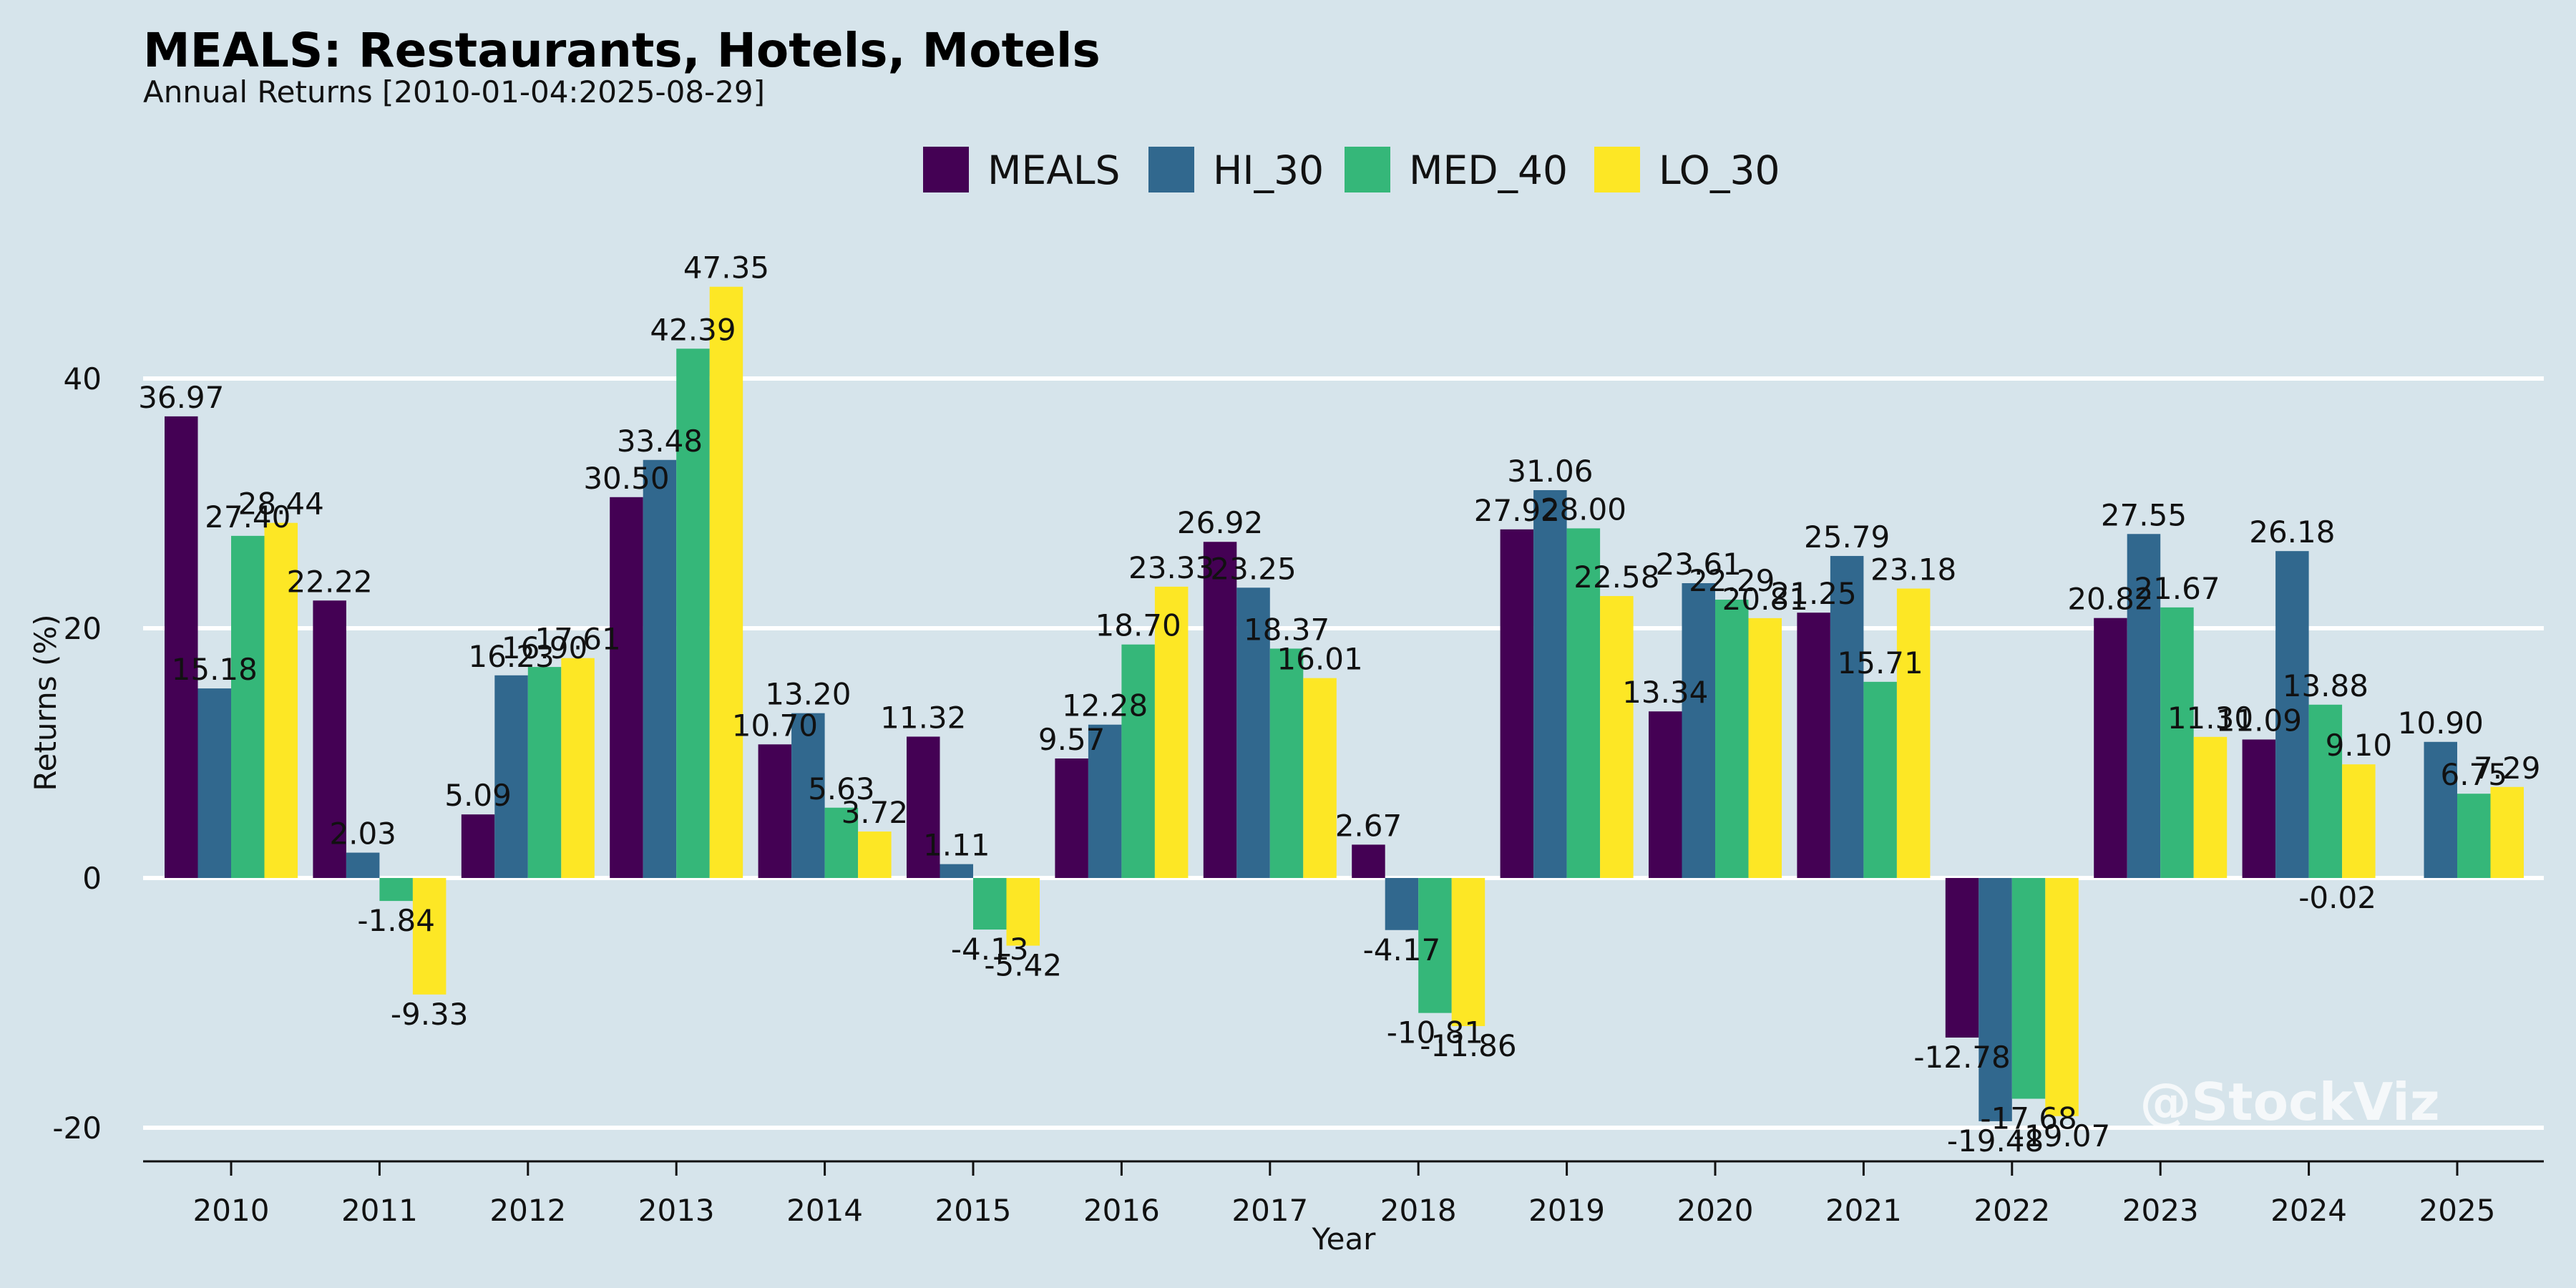 The height and width of the screenshot is (1288, 2576). Describe the element at coordinates (1402, 949) in the screenshot. I see `data-label: -4.17` at that location.